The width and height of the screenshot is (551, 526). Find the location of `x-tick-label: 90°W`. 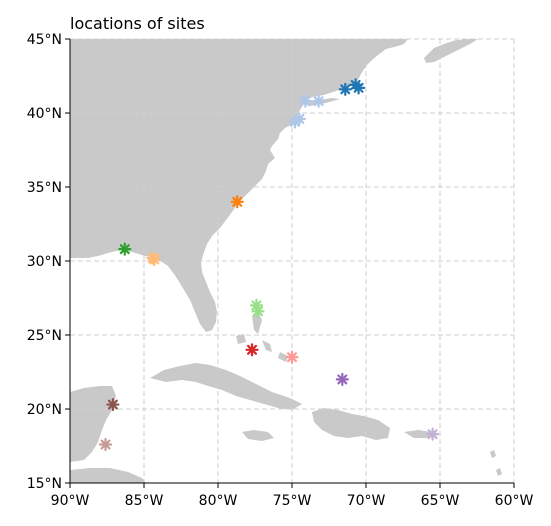

x-tick-label: 90°W is located at coordinates (70, 501).